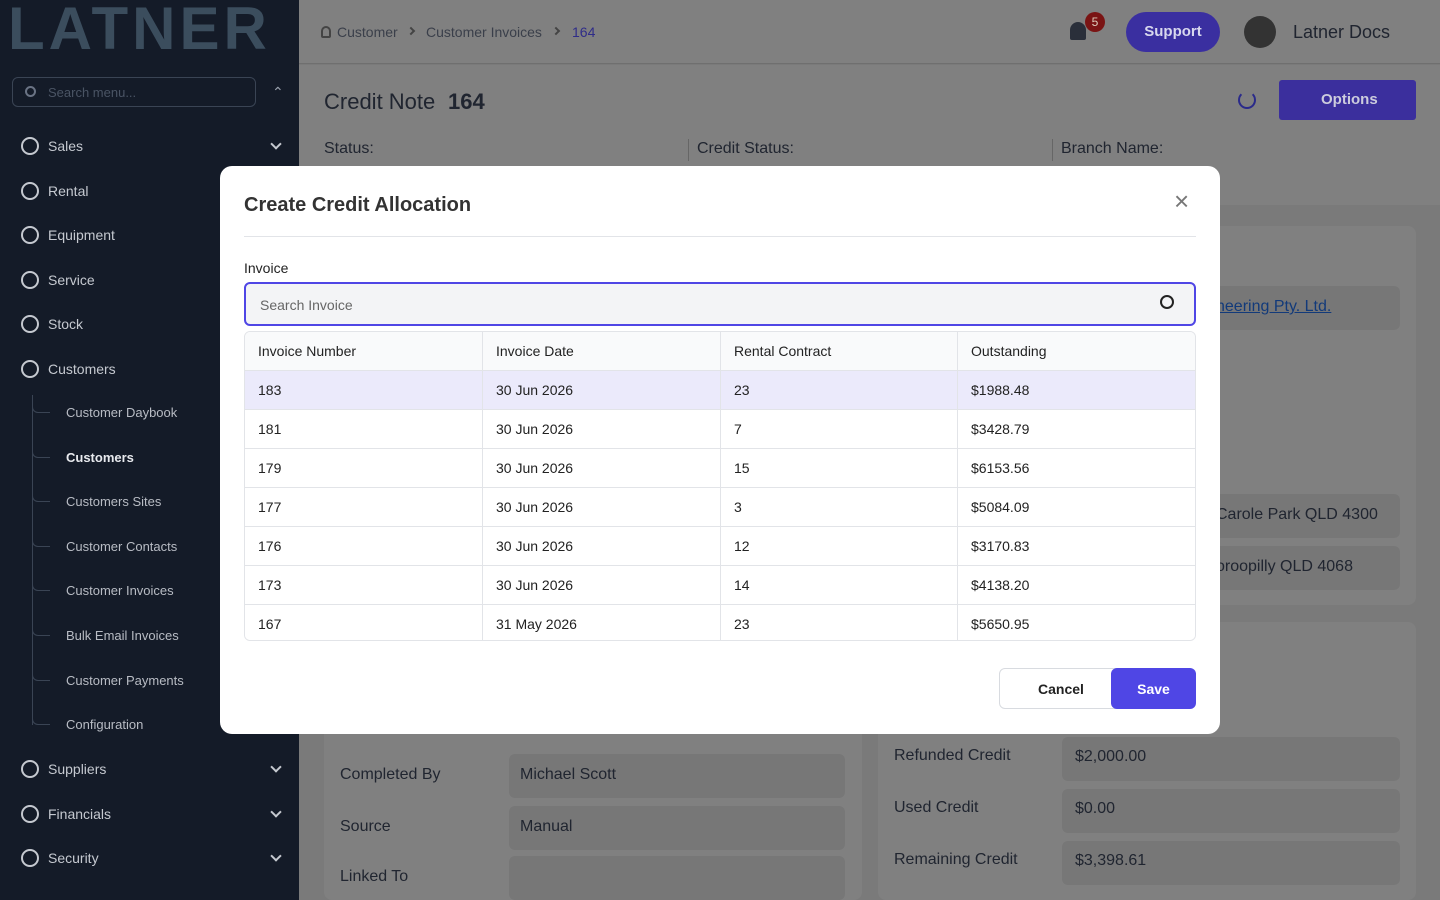 The height and width of the screenshot is (900, 1440). I want to click on table-cell: 12, so click(838, 546).